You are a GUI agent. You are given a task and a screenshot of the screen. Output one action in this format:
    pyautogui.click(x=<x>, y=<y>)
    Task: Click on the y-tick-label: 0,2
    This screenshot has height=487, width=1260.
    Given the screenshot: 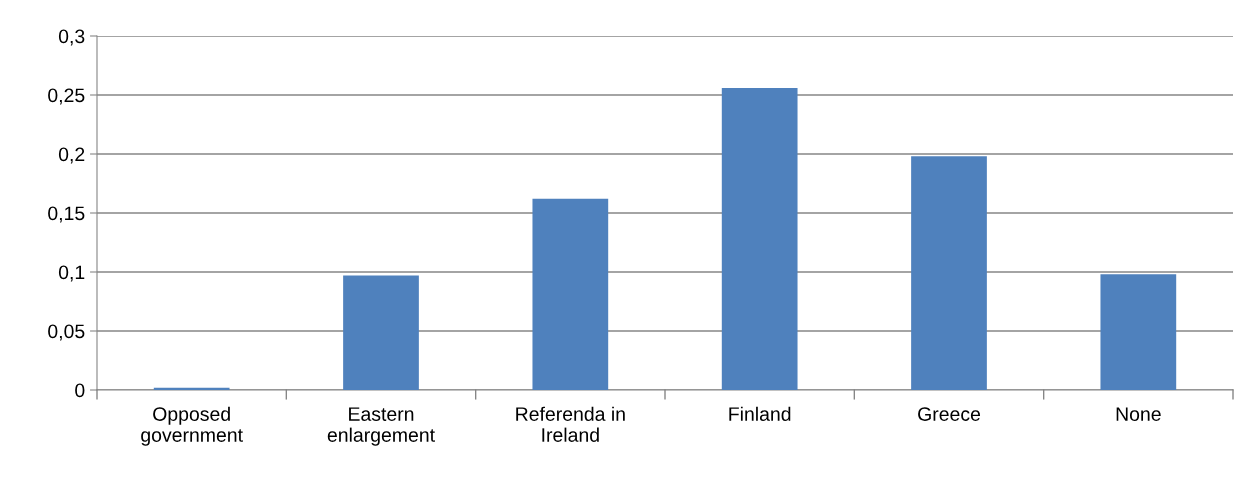 What is the action you would take?
    pyautogui.click(x=71, y=155)
    